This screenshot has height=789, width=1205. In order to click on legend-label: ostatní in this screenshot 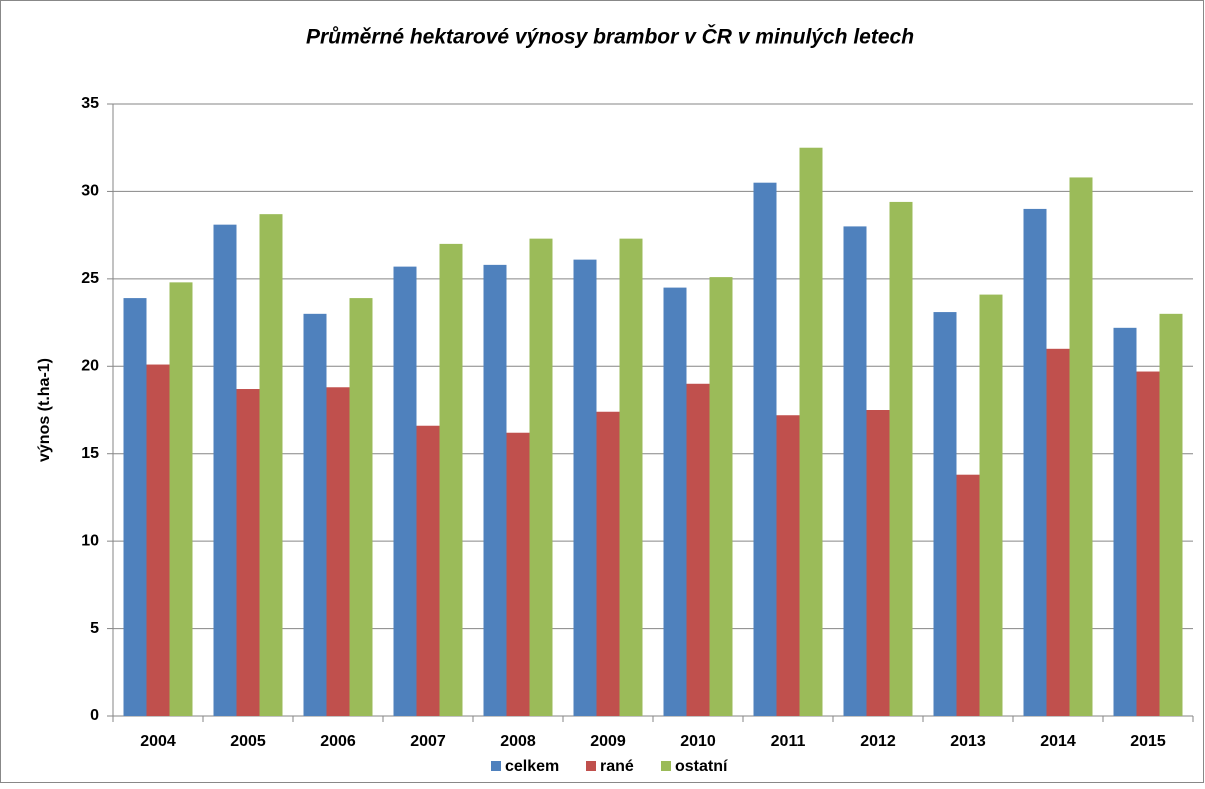, I will do `click(701, 766)`.